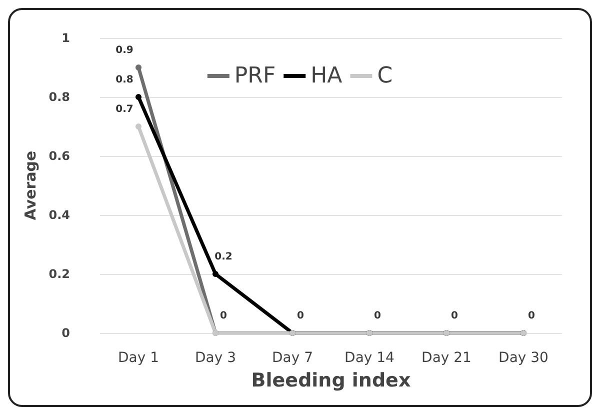  What do you see at coordinates (59, 97) in the screenshot?
I see `y-tick-label: 0.8` at bounding box center [59, 97].